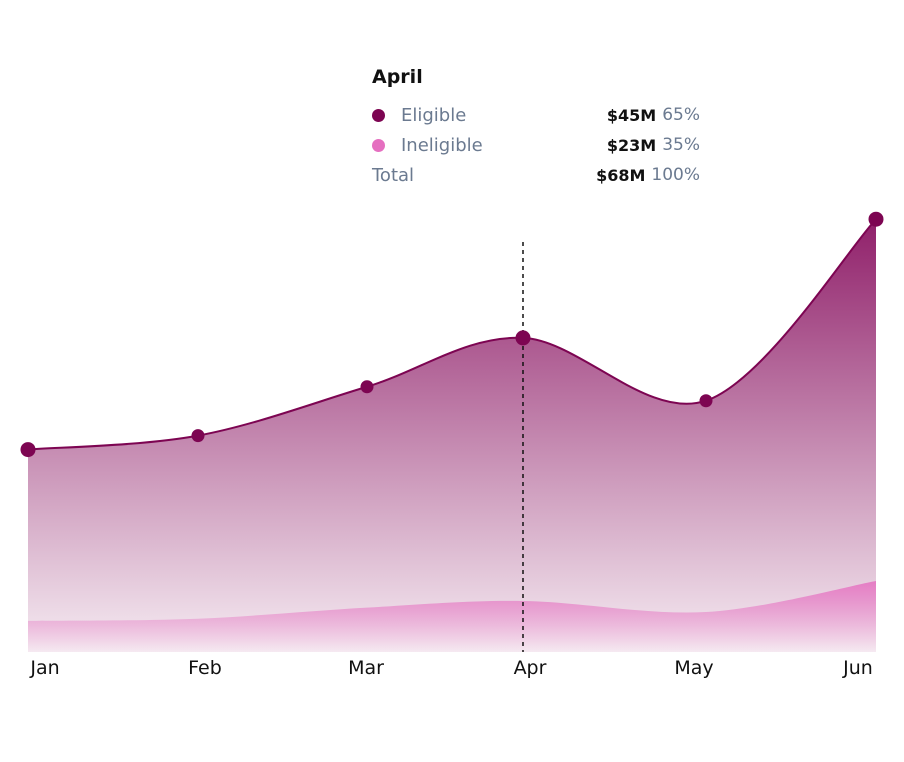 The width and height of the screenshot is (904, 762). Describe the element at coordinates (631, 145) in the screenshot. I see `ineligible-amount: $23M` at that location.